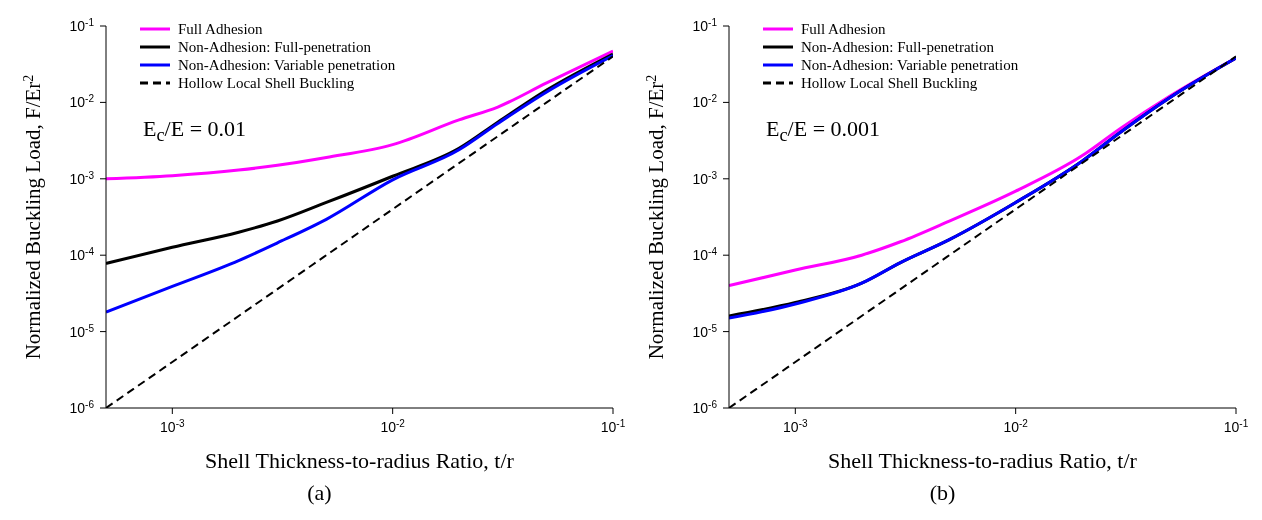 Image resolution: width=1262 pixels, height=520 pixels. What do you see at coordinates (823, 131) in the screenshot?
I see `annotation: E$_{c}$/E = 0.001` at bounding box center [823, 131].